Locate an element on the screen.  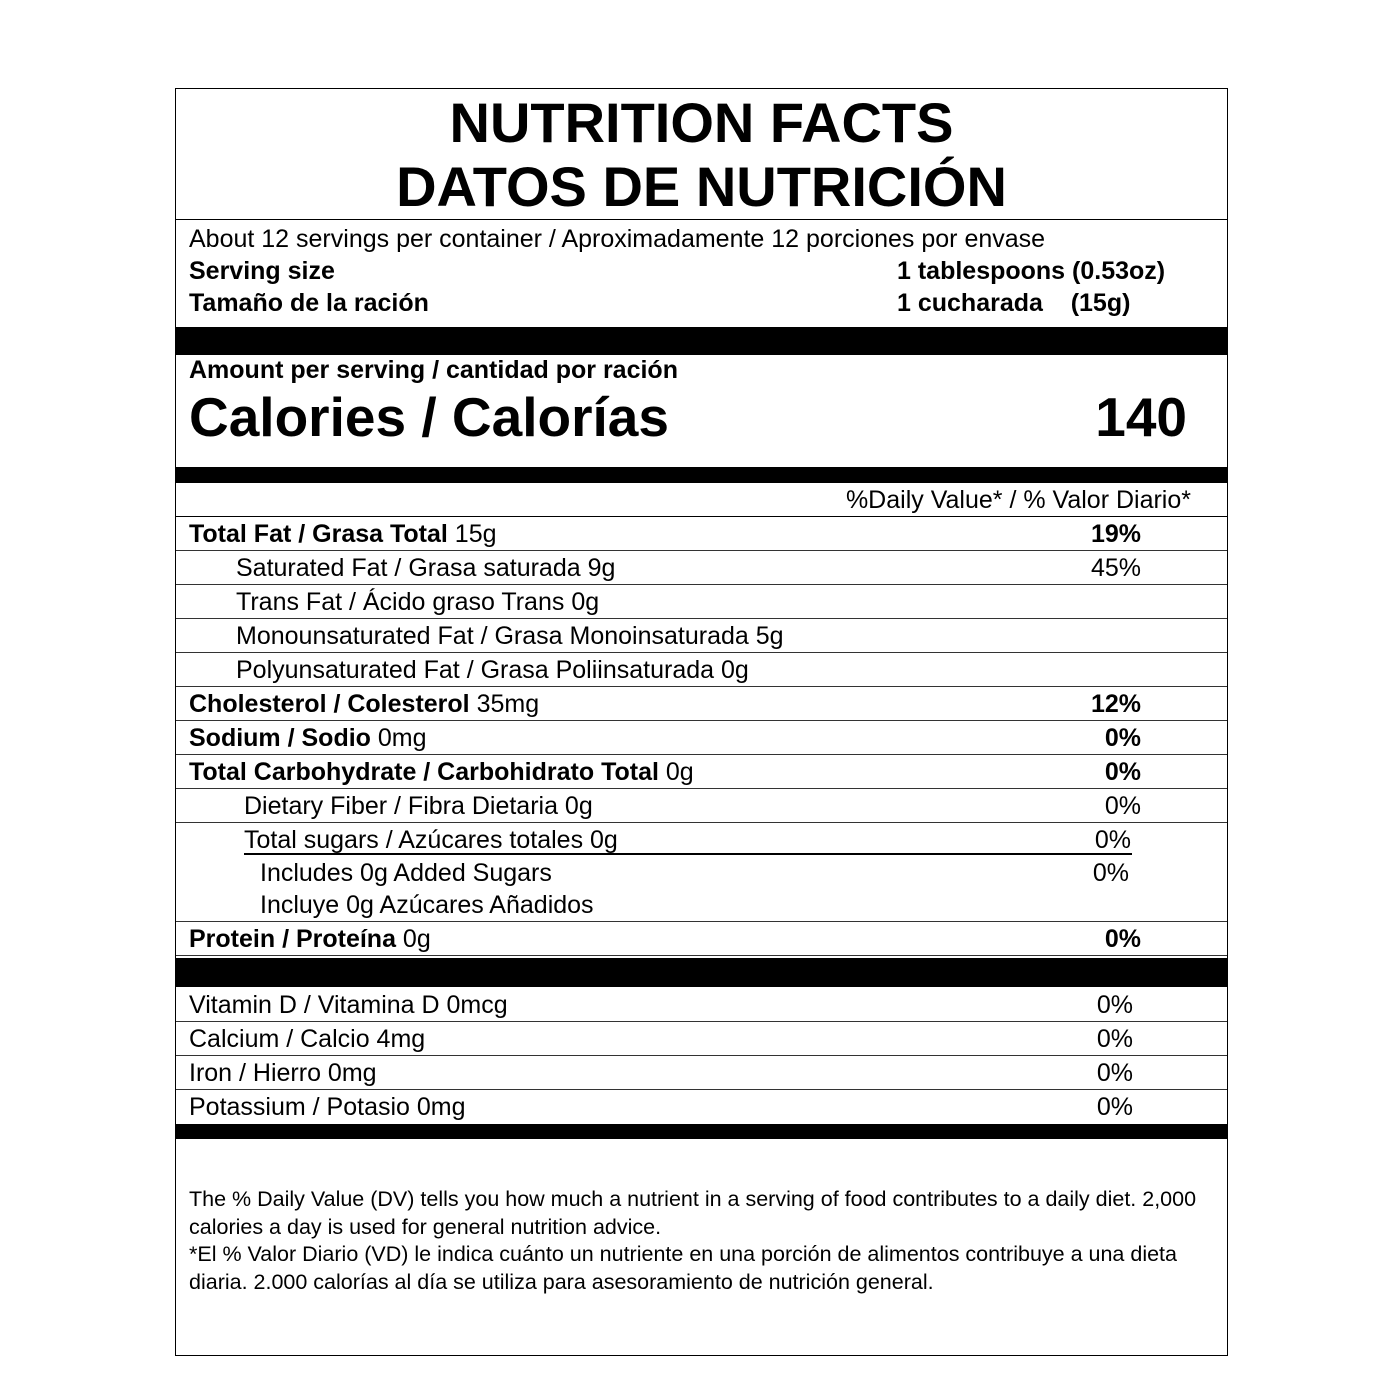
title-en: NUTRITION FACTS is located at coordinates (701, 122).